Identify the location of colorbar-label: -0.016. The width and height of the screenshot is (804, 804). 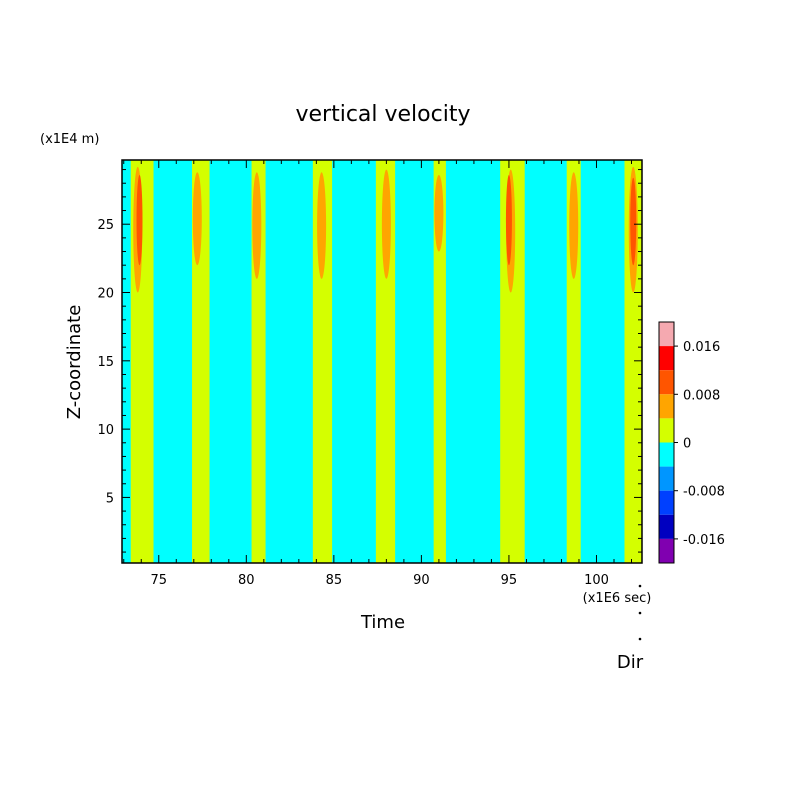
(704, 540).